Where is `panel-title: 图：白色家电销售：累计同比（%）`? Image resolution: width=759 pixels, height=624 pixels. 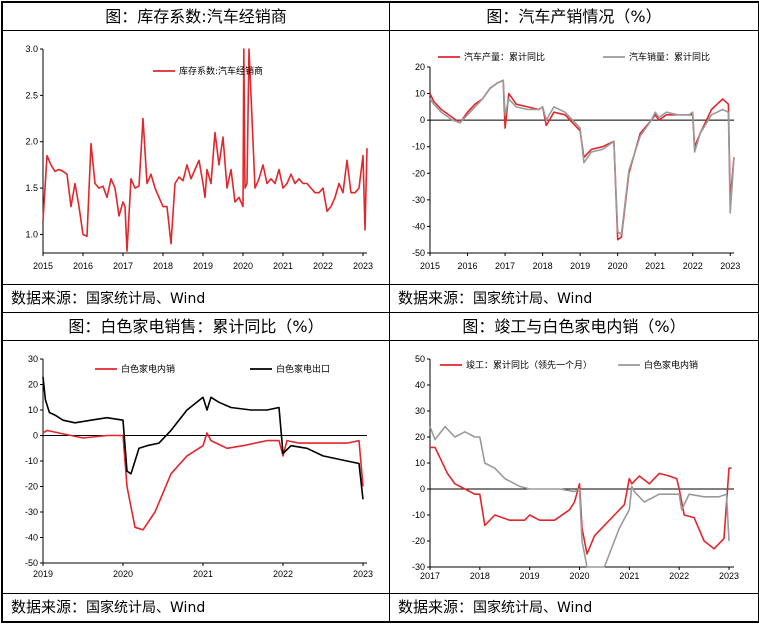 panel-title: 图：白色家电销售：累计同比（%） is located at coordinates (196, 327).